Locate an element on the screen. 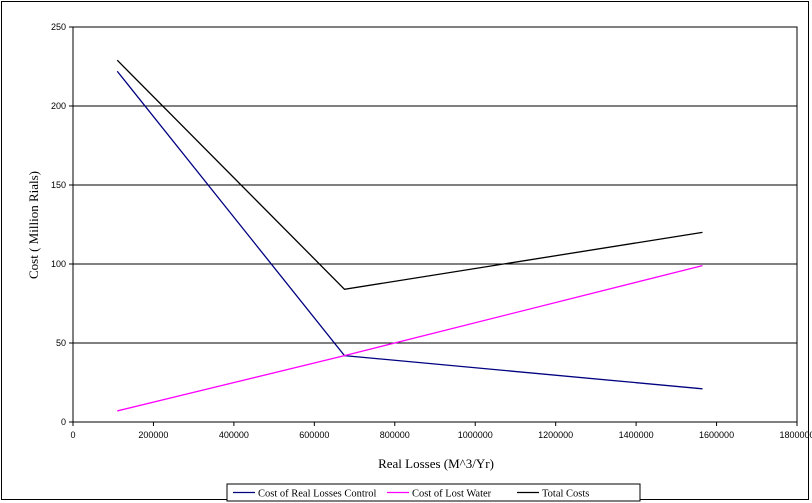  y-tick-label: 150 is located at coordinates (58, 185).